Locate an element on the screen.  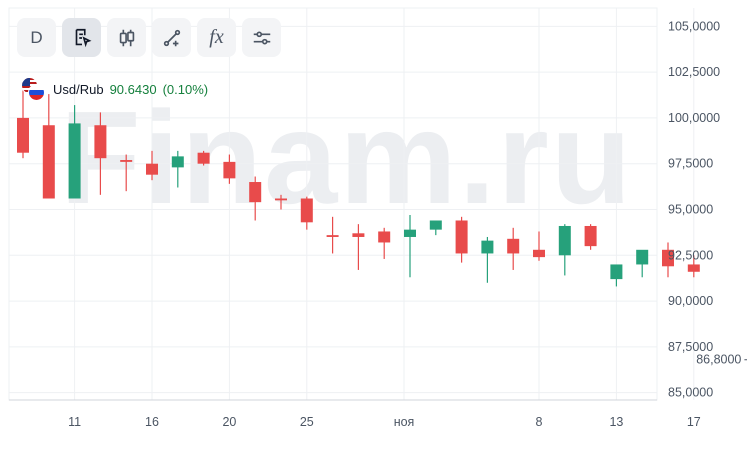
y-tick-label: 90,0000 is located at coordinates (690, 301).